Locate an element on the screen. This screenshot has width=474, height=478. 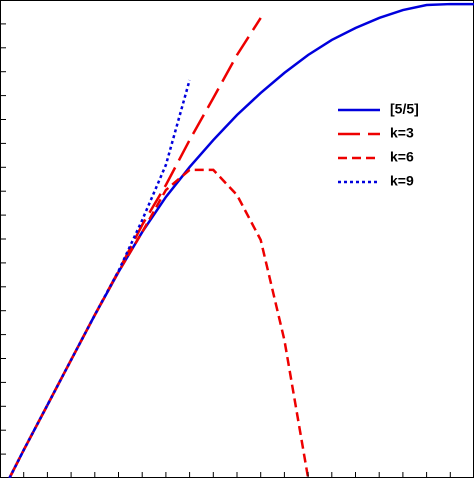
legend-label: k=6 is located at coordinates (402, 157).